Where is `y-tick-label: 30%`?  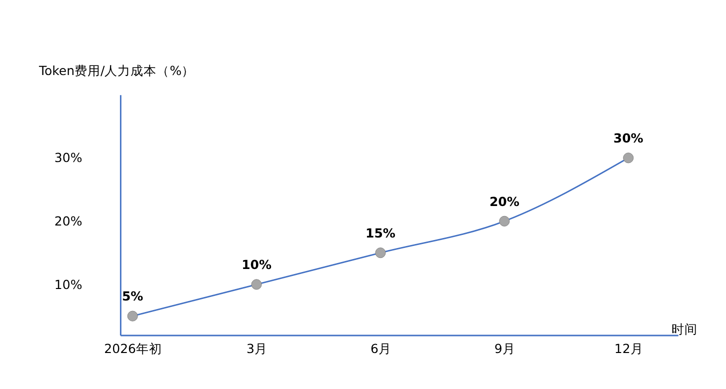 y-tick-label: 30% is located at coordinates (68, 158).